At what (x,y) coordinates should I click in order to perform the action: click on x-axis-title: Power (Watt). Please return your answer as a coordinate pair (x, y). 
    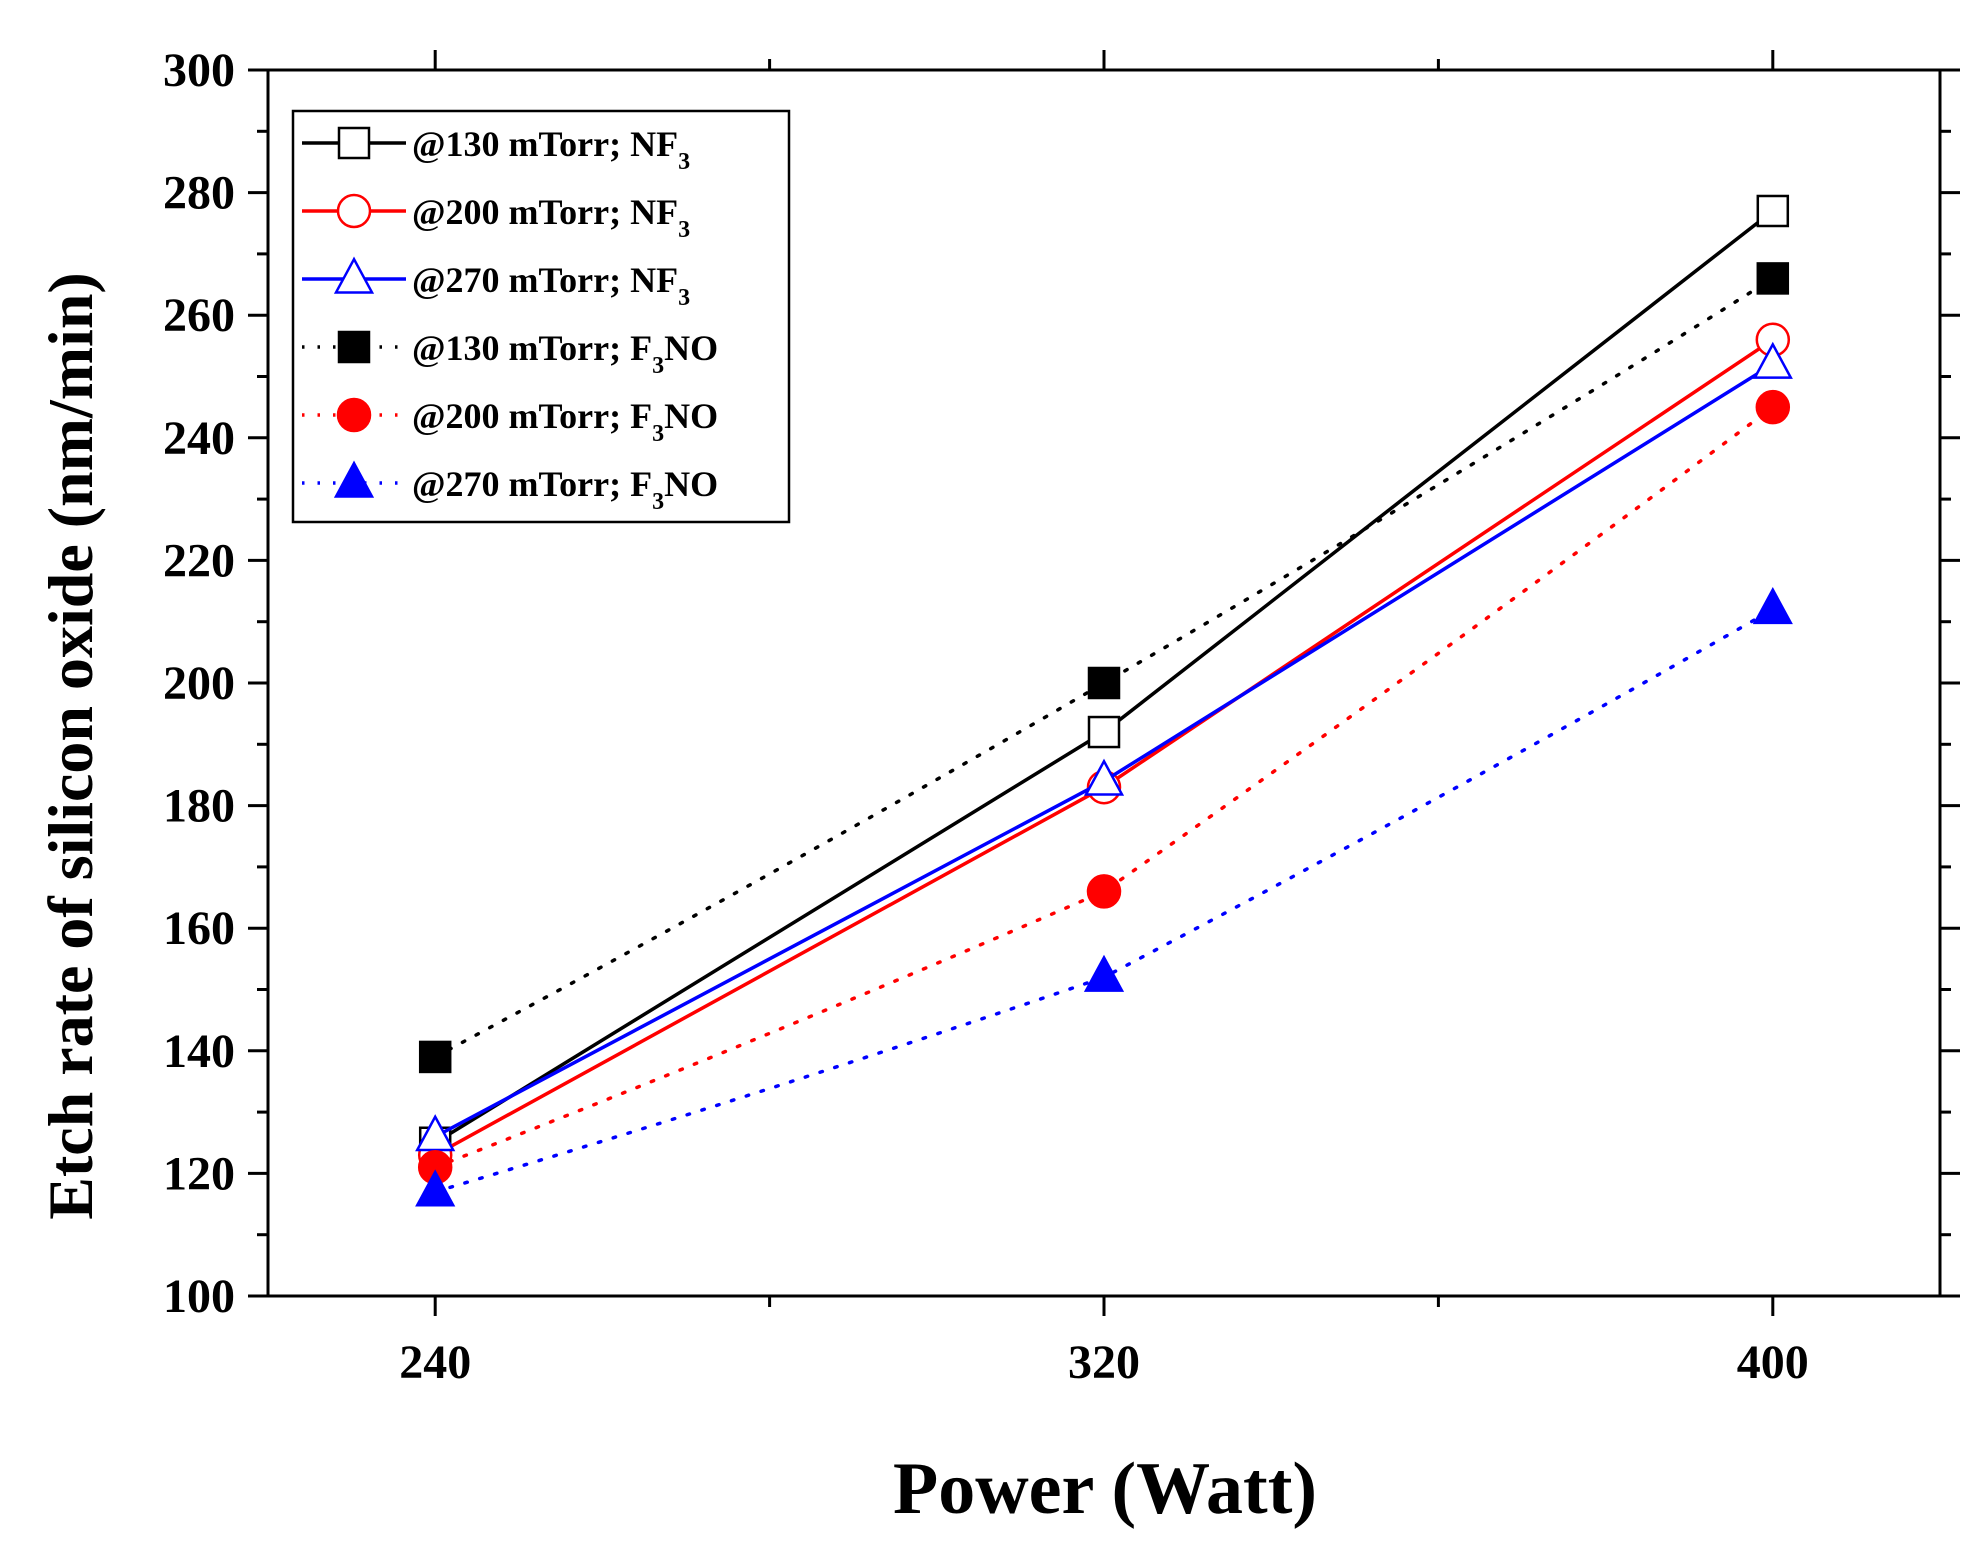
    Looking at the image, I should click on (1105, 1489).